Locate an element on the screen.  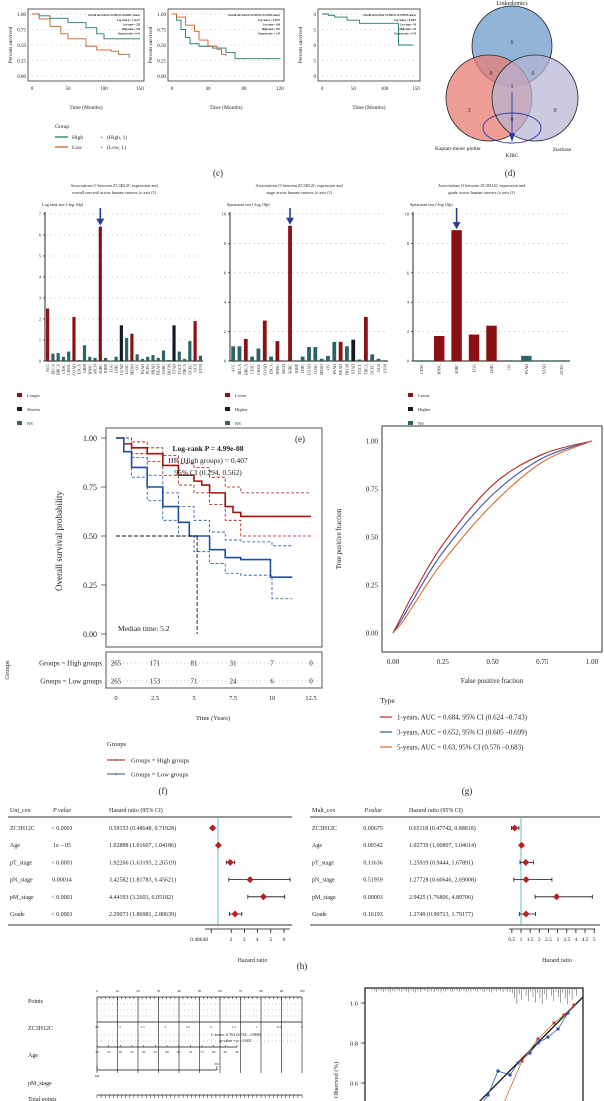
x-tick-label: 4 is located at coordinates (576, 940).